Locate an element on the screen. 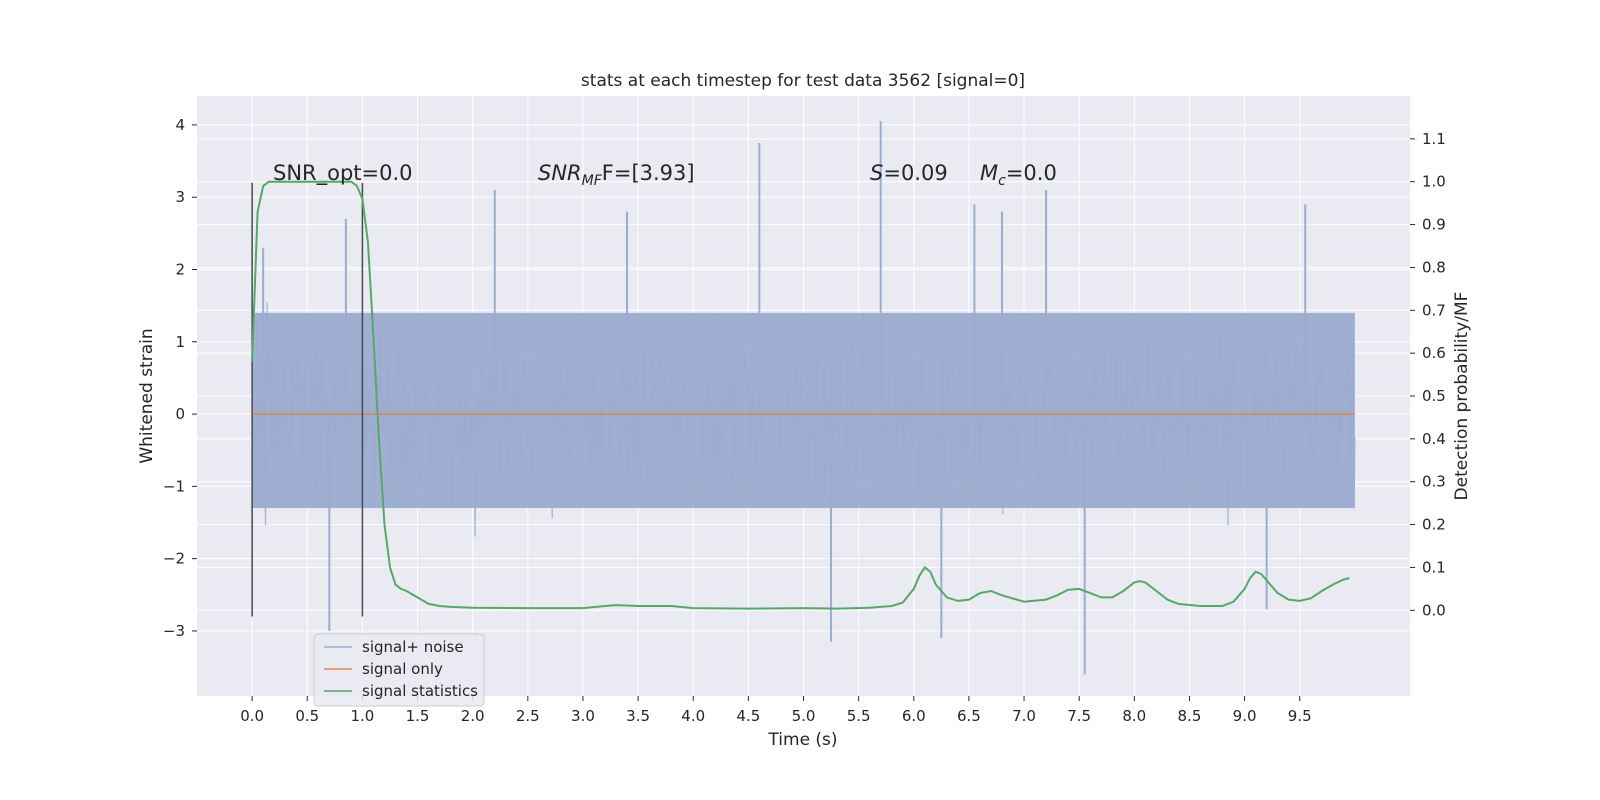 Image resolution: width=1600 pixels, height=800 pixels. x-tick-label: 2.0 is located at coordinates (473, 716).